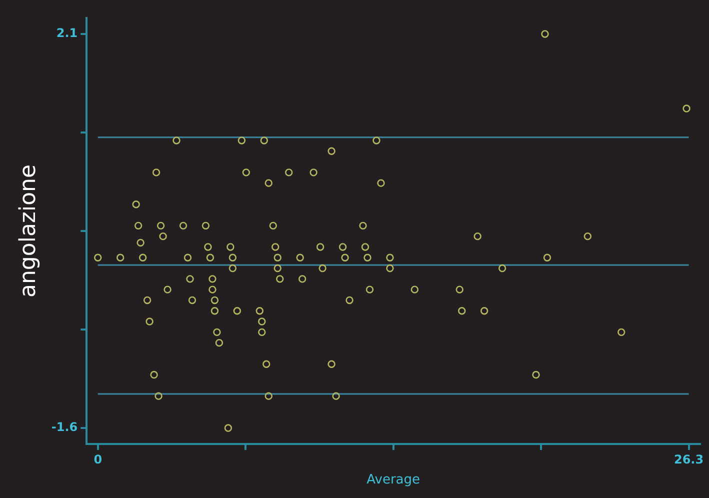 Image resolution: width=709 pixels, height=498 pixels. Describe the element at coordinates (28, 231) in the screenshot. I see `y-axis-title: angolazione` at that location.